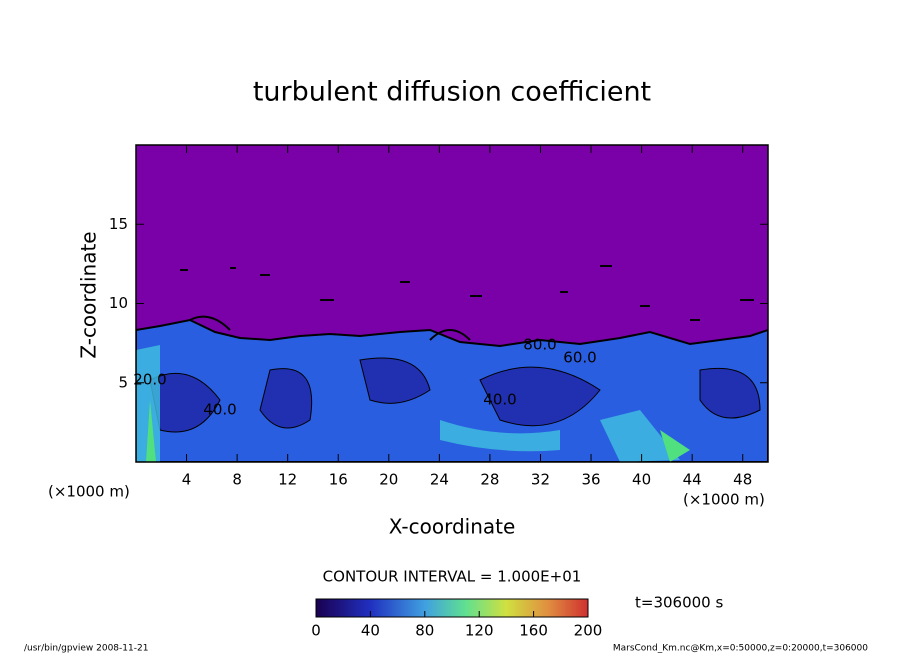 Image resolution: width=904 pixels, height=658 pixels. Describe the element at coordinates (452, 527) in the screenshot. I see `x-axis-label: X-coordinate` at that location.